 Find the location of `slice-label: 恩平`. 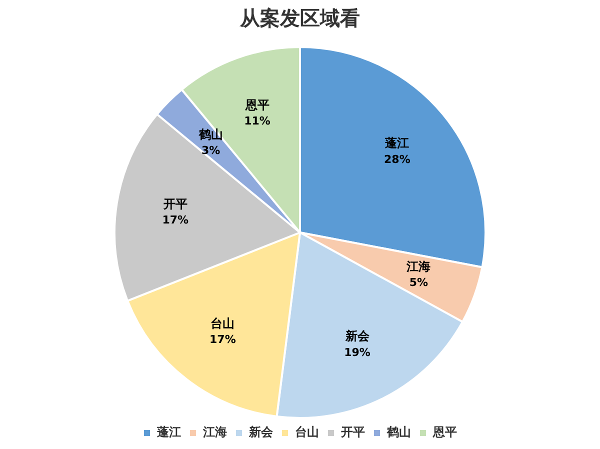

slice-label: 恩平 is located at coordinates (257, 105).